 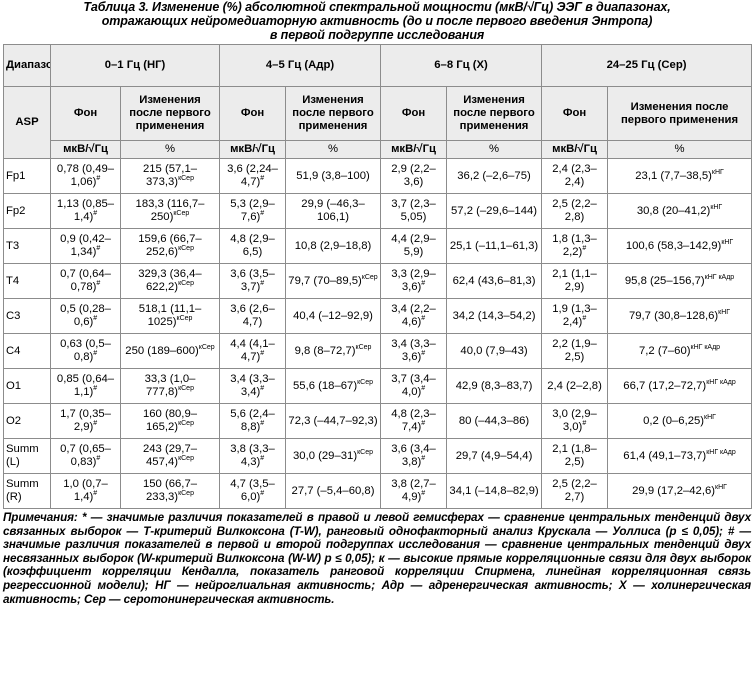 I want to click on cell-value: 29,9 (17,2–42,6), so click(x=674, y=490).